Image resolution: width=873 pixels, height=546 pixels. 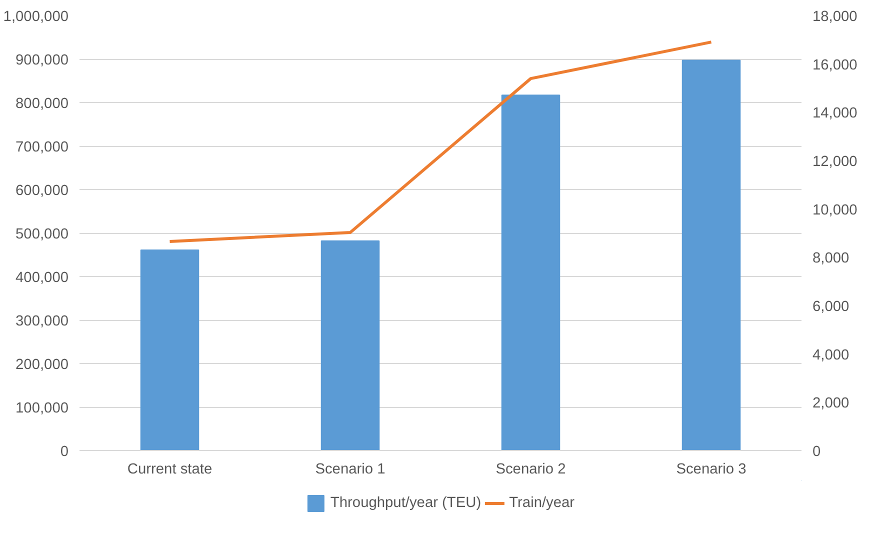 What do you see at coordinates (542, 502) in the screenshot?
I see `legend-label: Train/year` at bounding box center [542, 502].